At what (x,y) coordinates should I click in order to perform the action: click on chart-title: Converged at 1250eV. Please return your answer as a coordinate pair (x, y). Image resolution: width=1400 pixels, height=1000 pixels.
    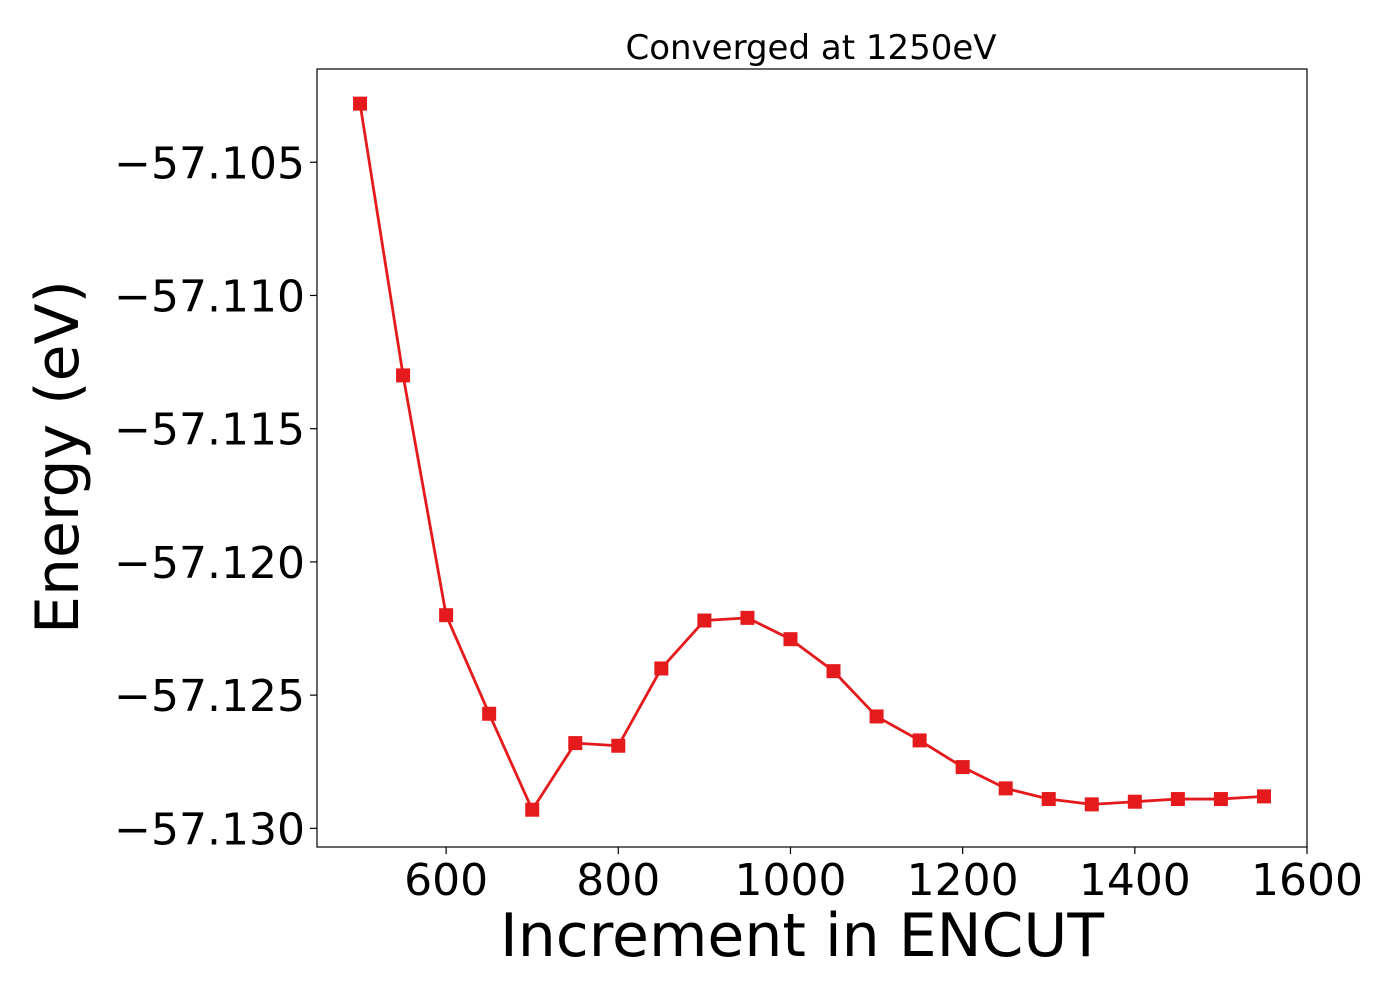
    Looking at the image, I should click on (810, 48).